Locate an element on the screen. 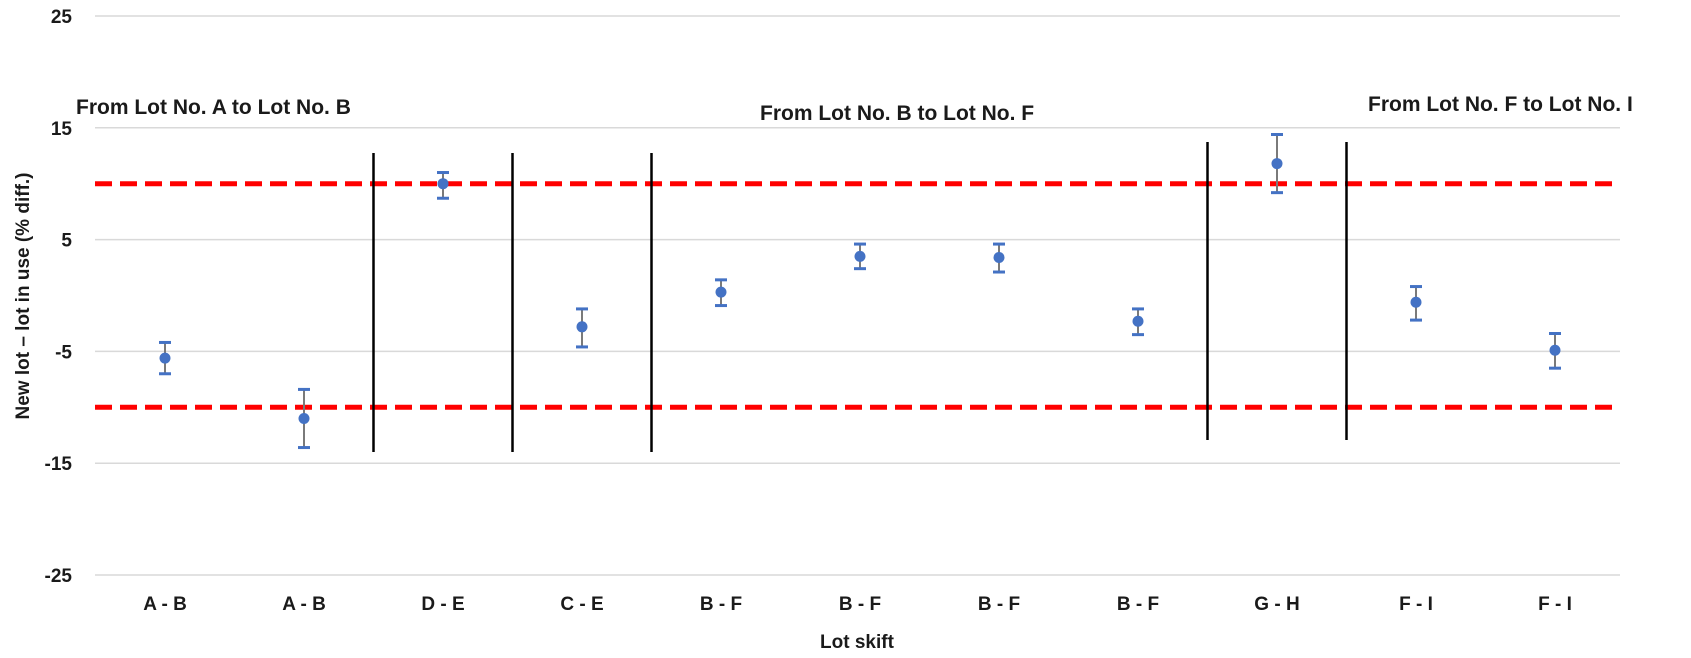 The height and width of the screenshot is (658, 1691). y-tick-label: 5 is located at coordinates (66, 241).